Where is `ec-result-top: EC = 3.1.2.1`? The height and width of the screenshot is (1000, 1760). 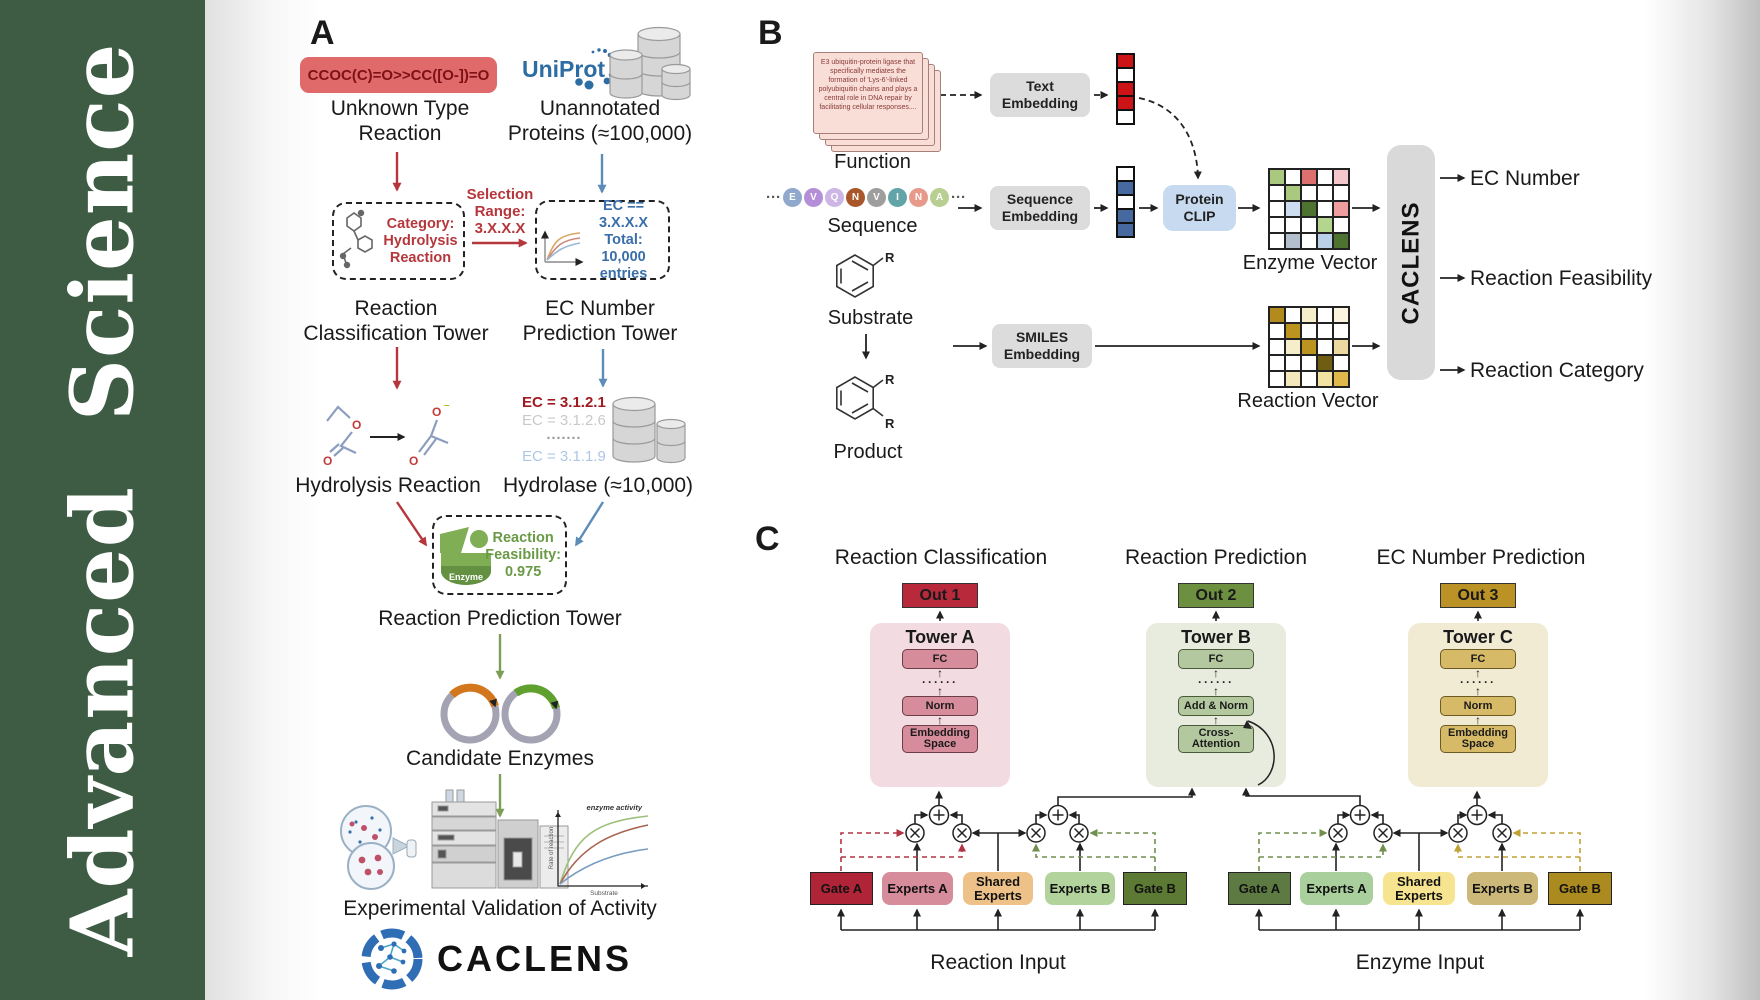
ec-result-top: EC = 3.1.2.1 is located at coordinates (564, 402).